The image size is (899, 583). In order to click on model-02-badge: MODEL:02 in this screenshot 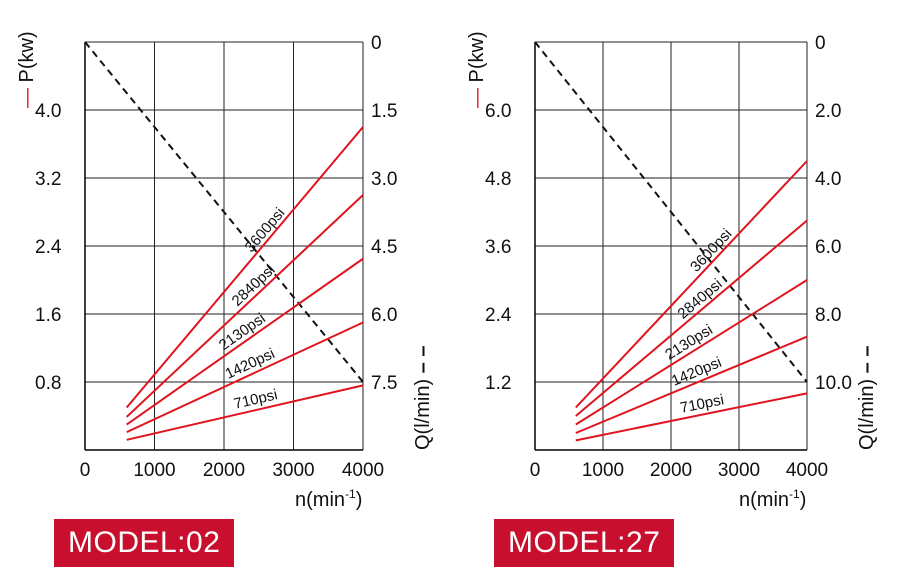, I will do `click(144, 543)`.